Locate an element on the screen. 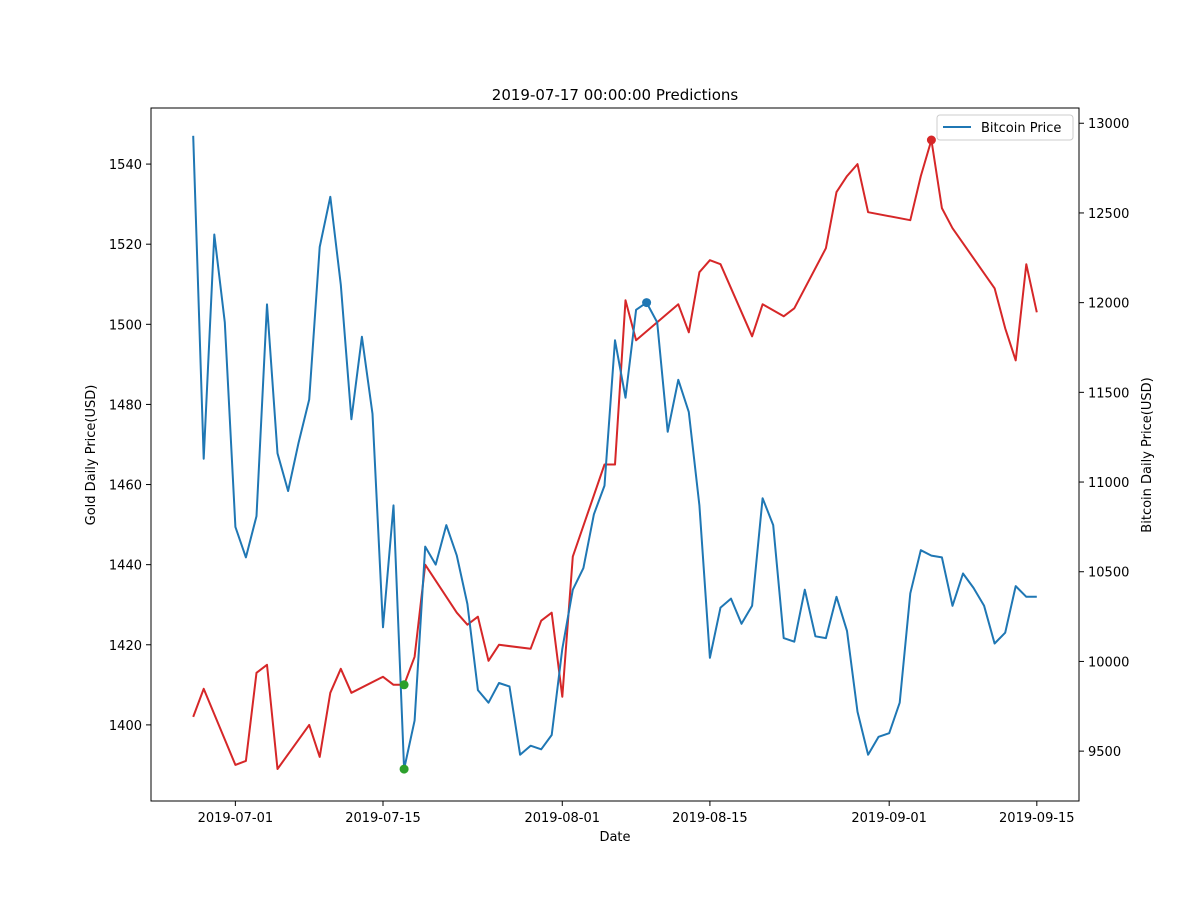 This screenshot has width=1200, height=900. y-left-tick-label-6: 1520 is located at coordinates (125, 245).